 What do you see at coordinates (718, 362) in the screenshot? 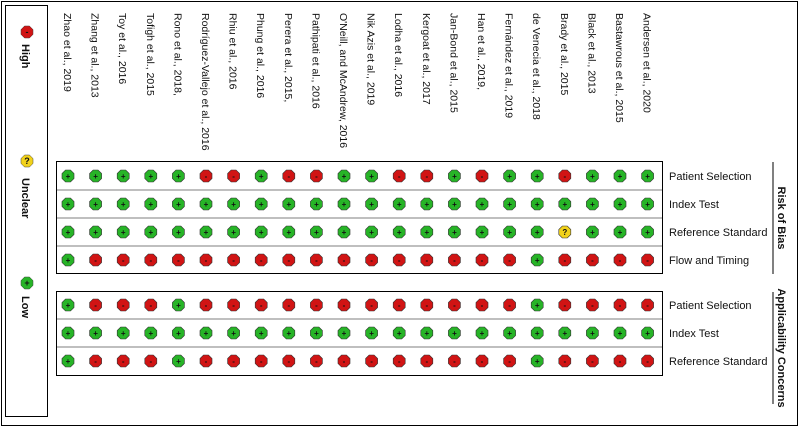
I see `applicability-domain-label: Reference Standard` at bounding box center [718, 362].